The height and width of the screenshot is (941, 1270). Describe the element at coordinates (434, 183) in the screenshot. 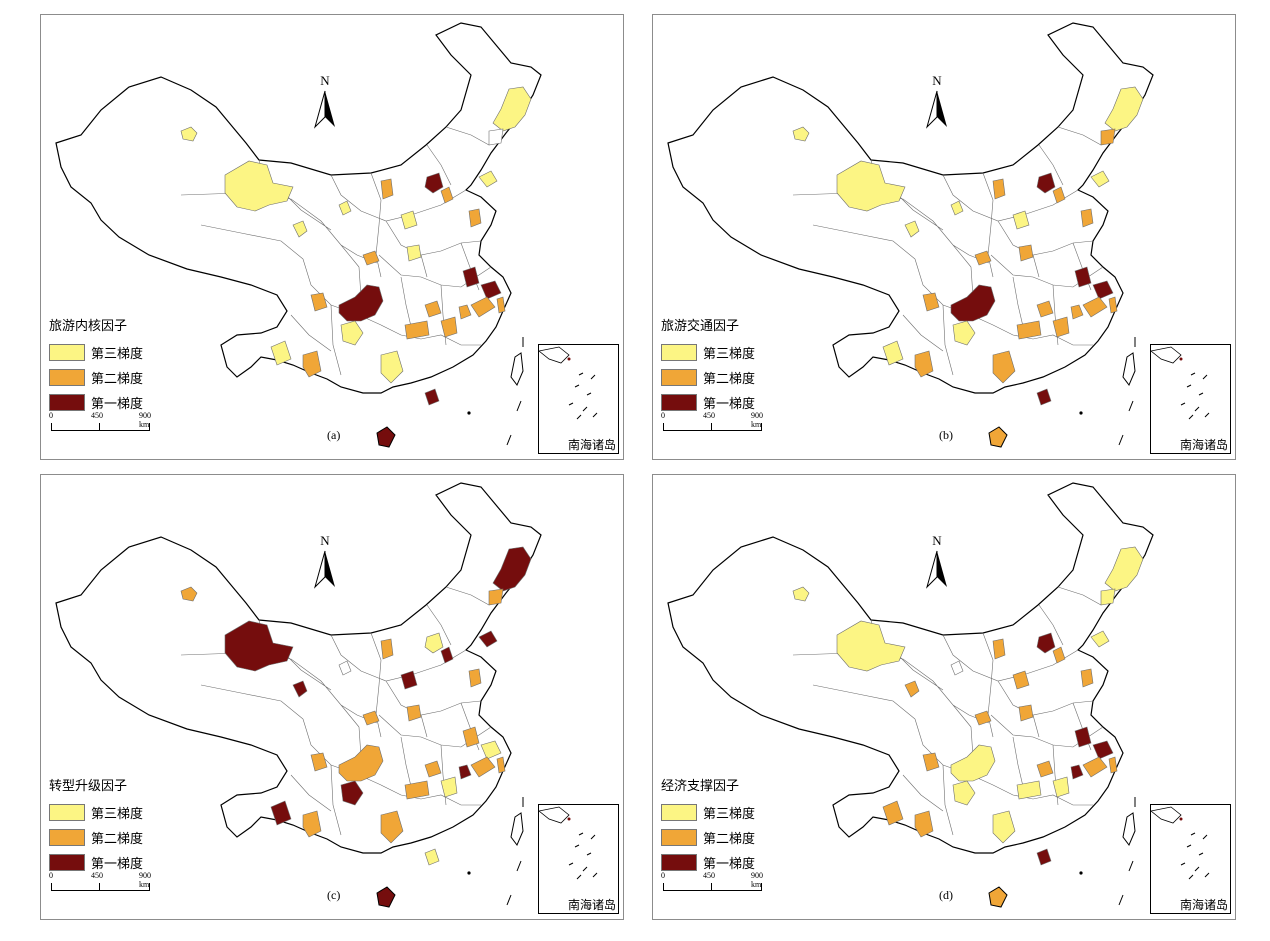

I see `region-beijing` at that location.